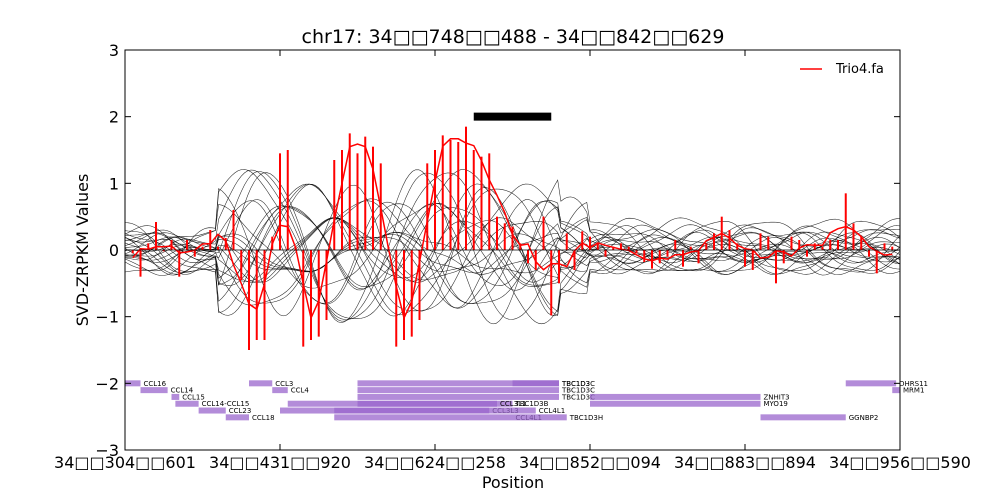  Describe the element at coordinates (240, 411) in the screenshot. I see `gene-label: CCL23` at that location.